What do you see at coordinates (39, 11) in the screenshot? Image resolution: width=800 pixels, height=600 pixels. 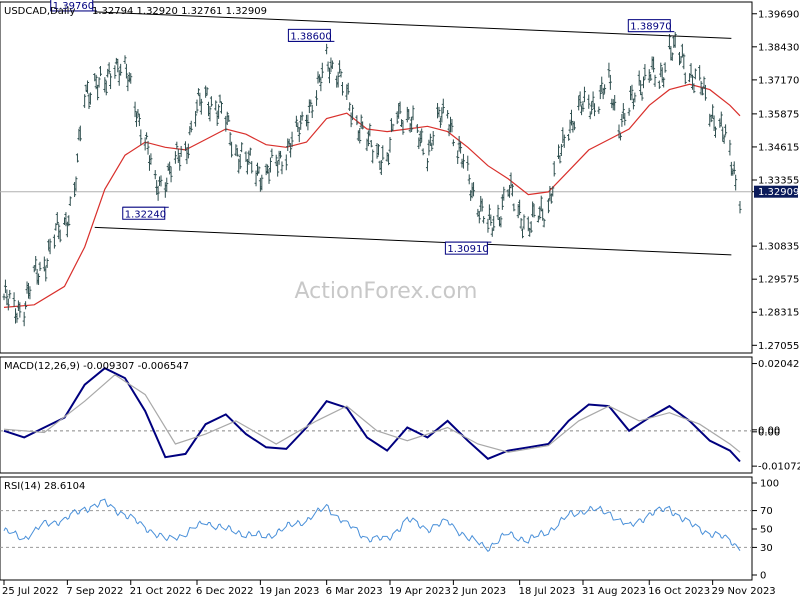 I see `price-header-symbol: USDCAD,Daily` at bounding box center [39, 11].